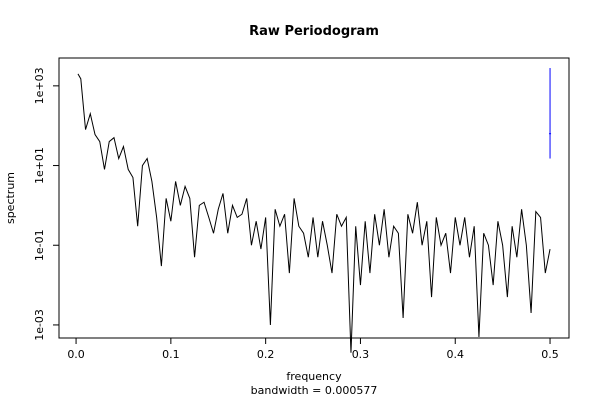 This screenshot has height=400, width=599. What do you see at coordinates (266, 354) in the screenshot?
I see `x-tick-label: 0.2` at bounding box center [266, 354].